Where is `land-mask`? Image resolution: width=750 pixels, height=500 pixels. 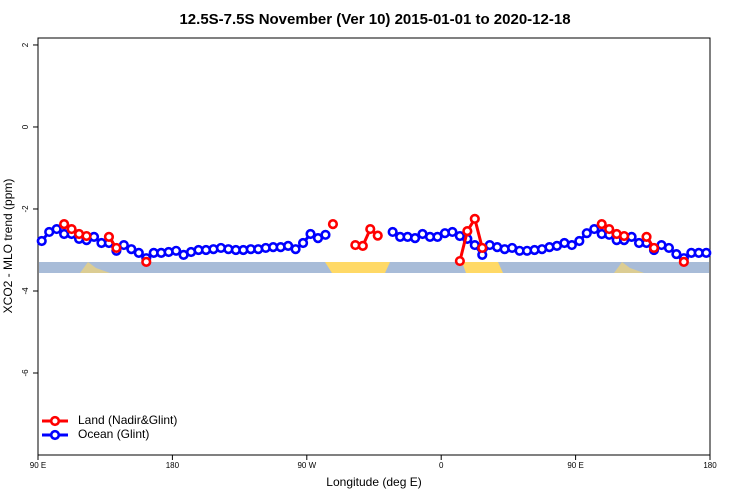
land-mask is located at coordinates (374, 267).